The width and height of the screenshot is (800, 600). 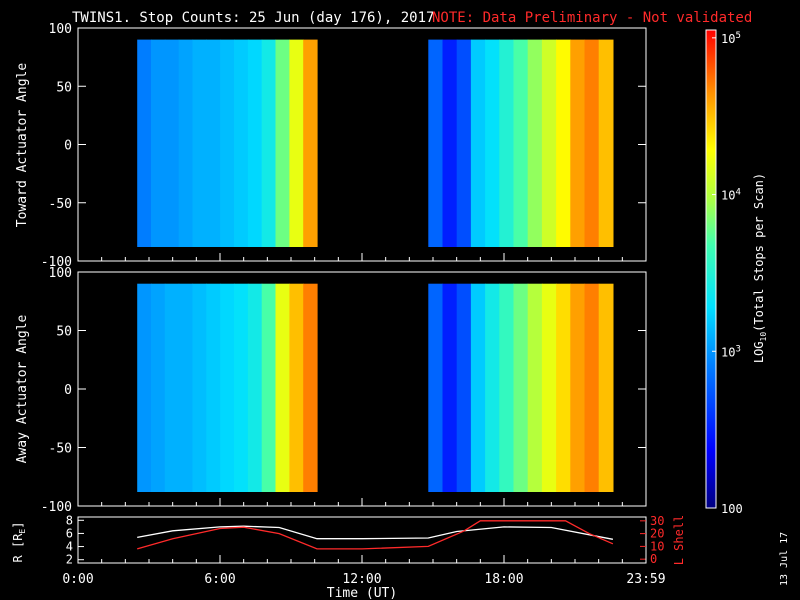 What do you see at coordinates (22, 388) in the screenshot?
I see `away-y-axis-label: Away Actuator Angle` at bounding box center [22, 388].